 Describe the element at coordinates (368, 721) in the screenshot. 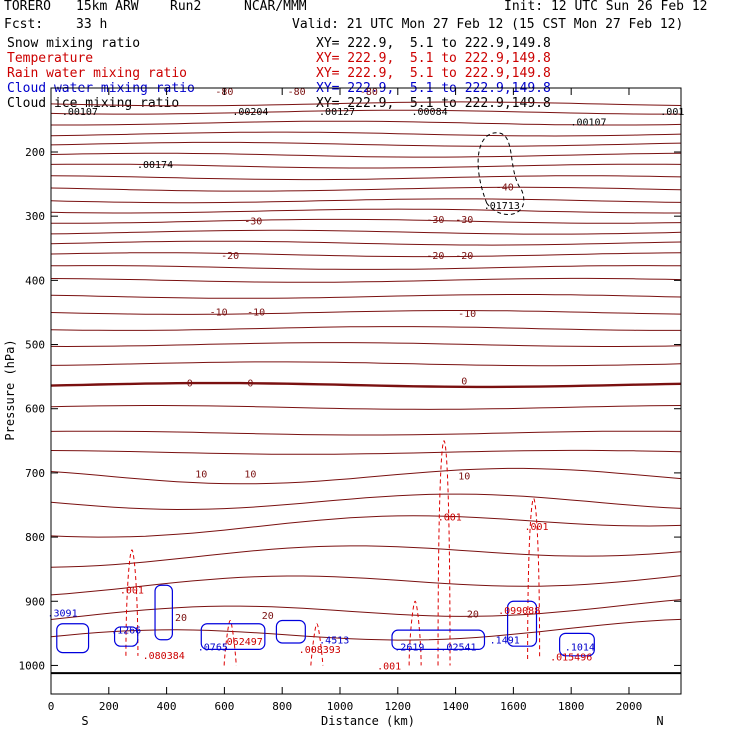

I see `x-axis-label: Distance (km)` at that location.